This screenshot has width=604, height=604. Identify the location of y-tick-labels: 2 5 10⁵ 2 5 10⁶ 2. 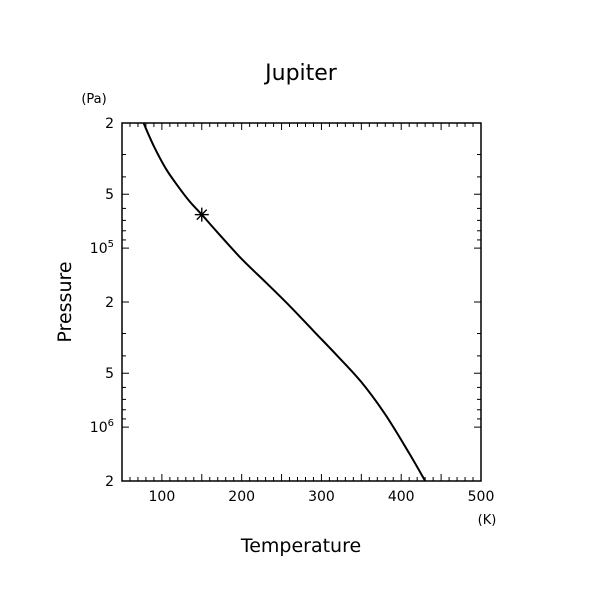
(102, 303).